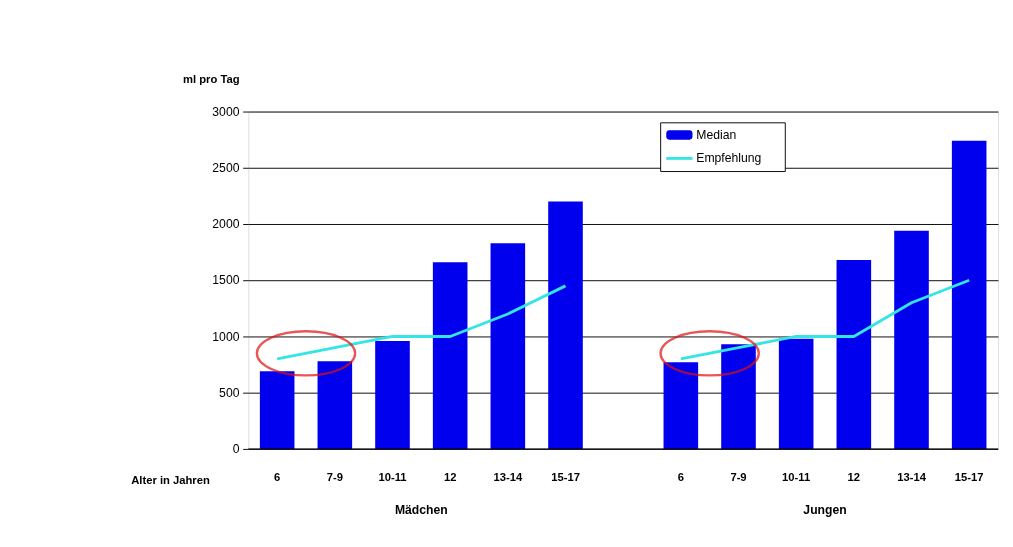  Describe the element at coordinates (170, 479) in the screenshot. I see `x-axis-title: Alter in Jahren` at that location.